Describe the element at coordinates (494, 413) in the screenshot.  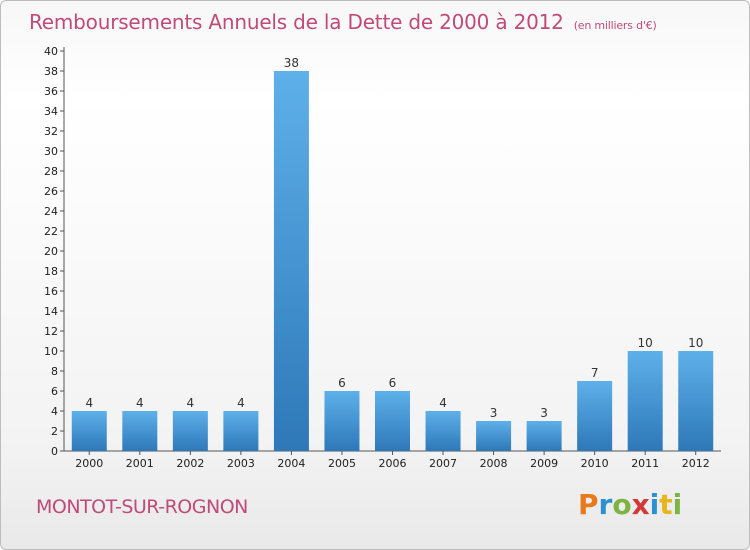
I see `data-label-2008: 3` at that location.